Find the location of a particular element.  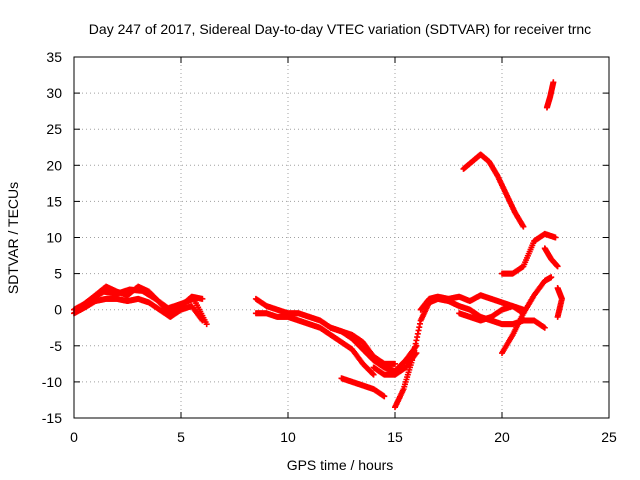

x-tick-label: 10 is located at coordinates (288, 437).